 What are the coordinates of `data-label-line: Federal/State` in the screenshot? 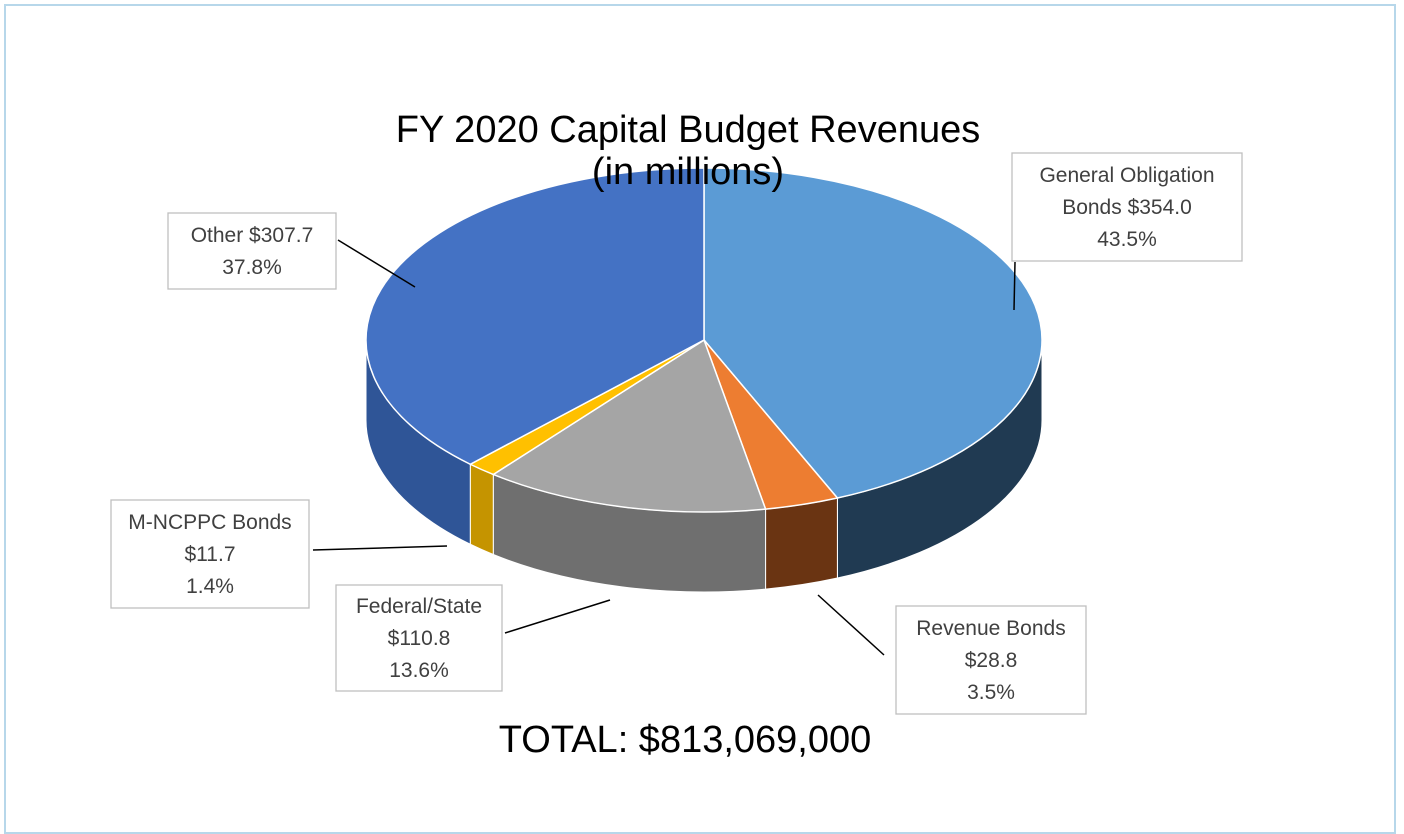 It's located at (419, 606).